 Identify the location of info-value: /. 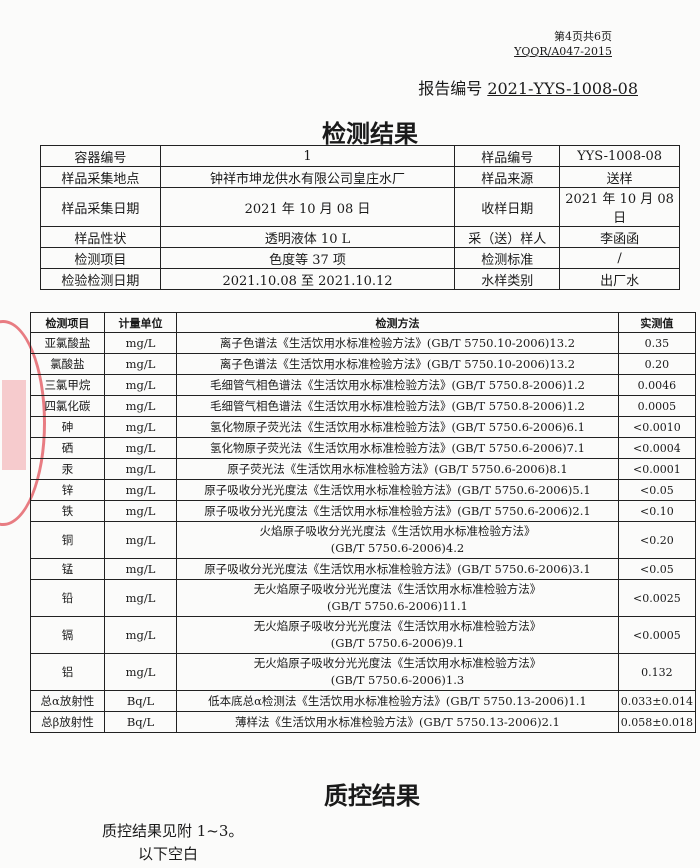
(619, 258).